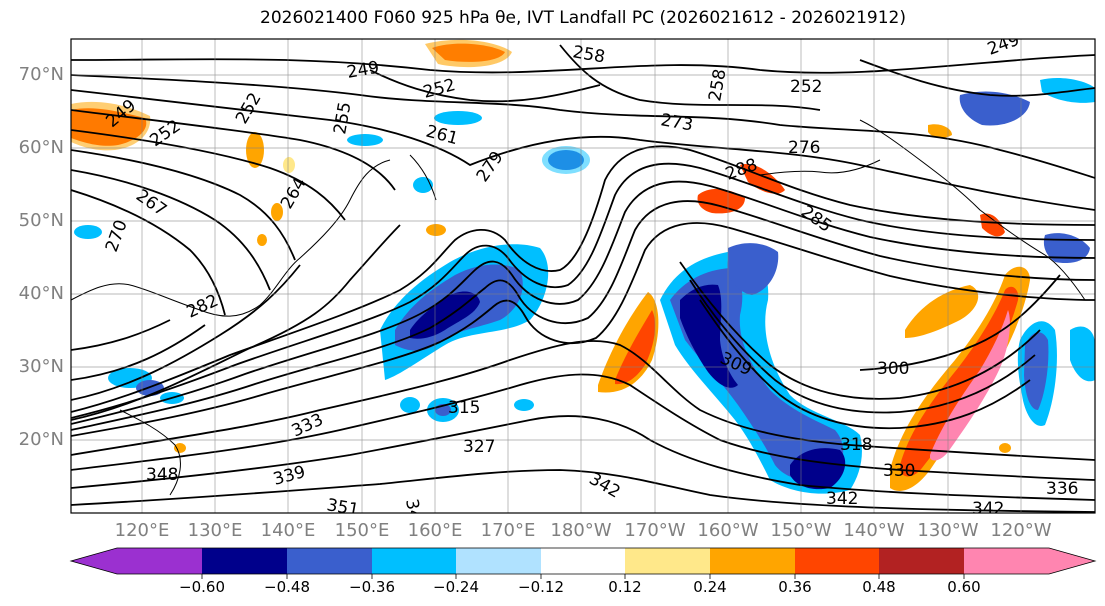 The width and height of the screenshot is (1105, 606). I want to click on contour-label: 34, so click(412, 509).